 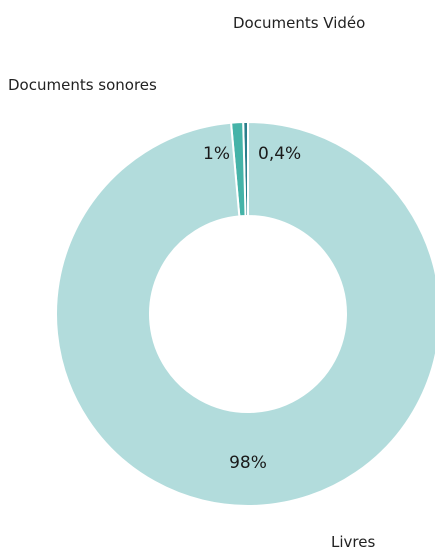 I want to click on data-label-documents-sonores: 1%, so click(x=216, y=154).